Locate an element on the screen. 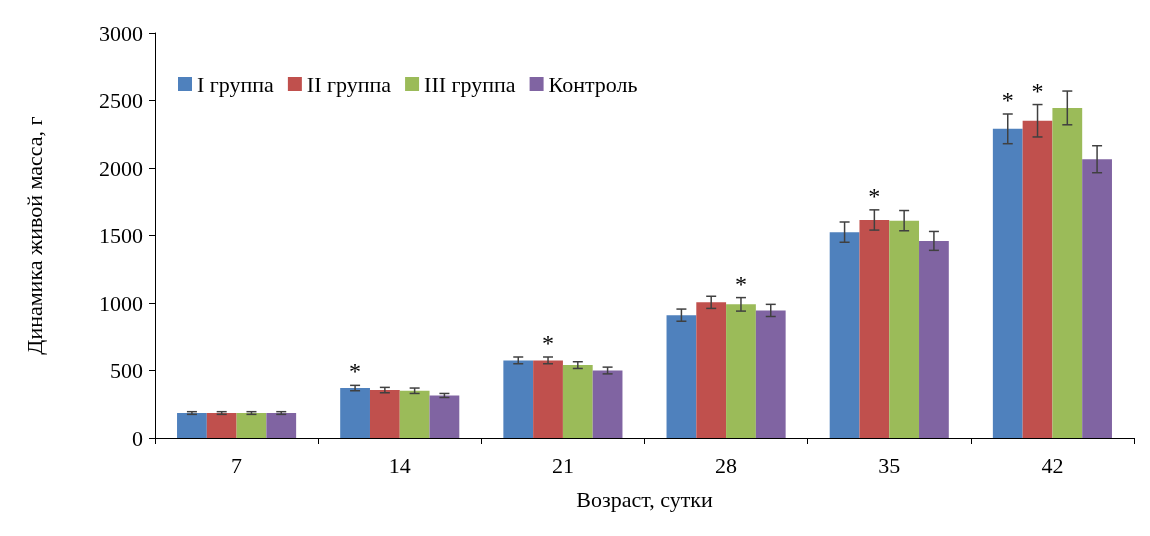 The image size is (1150, 536). x-tick-label: 14 is located at coordinates (399, 465).